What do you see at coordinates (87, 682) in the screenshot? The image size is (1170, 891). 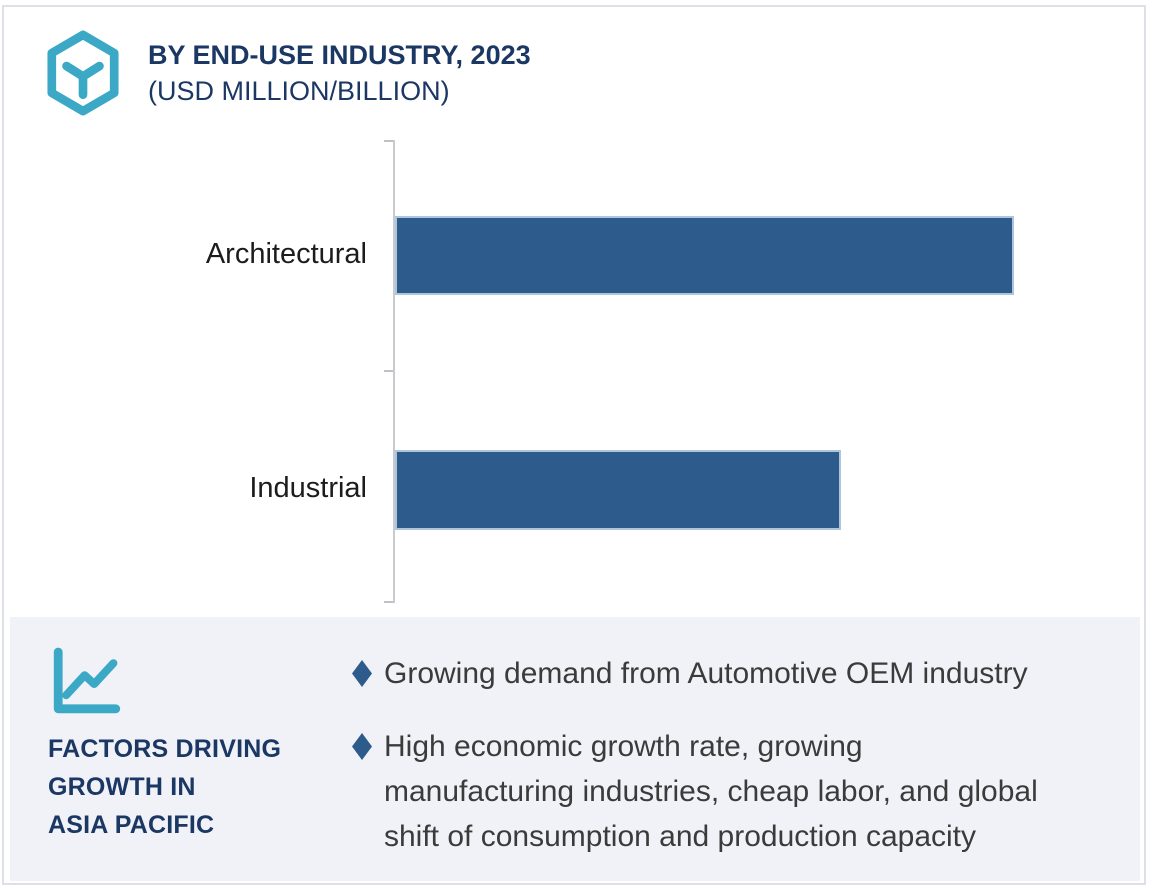 I see `line-chart-icon` at bounding box center [87, 682].